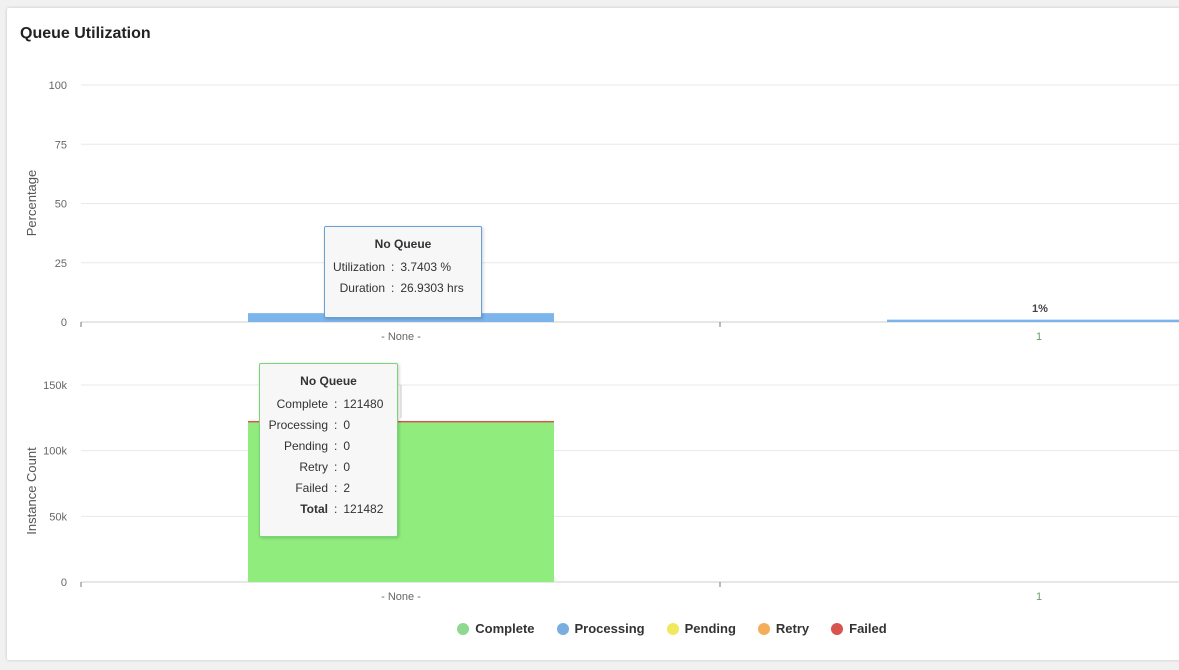 The width and height of the screenshot is (1179, 670). Describe the element at coordinates (710, 628) in the screenshot. I see `legend-label: Pending` at that location.